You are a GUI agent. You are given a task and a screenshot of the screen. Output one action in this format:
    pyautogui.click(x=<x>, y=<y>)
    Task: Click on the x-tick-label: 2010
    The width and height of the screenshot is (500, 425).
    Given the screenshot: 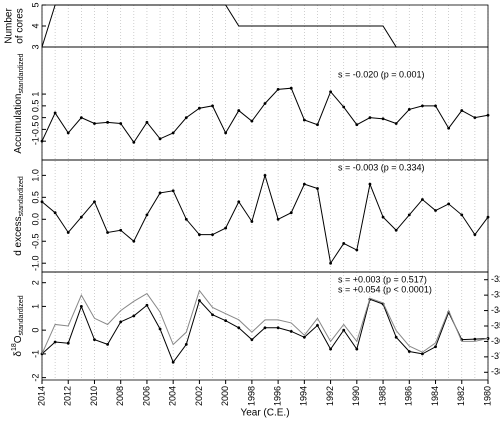 What is the action you would take?
    pyautogui.click(x=94, y=396)
    